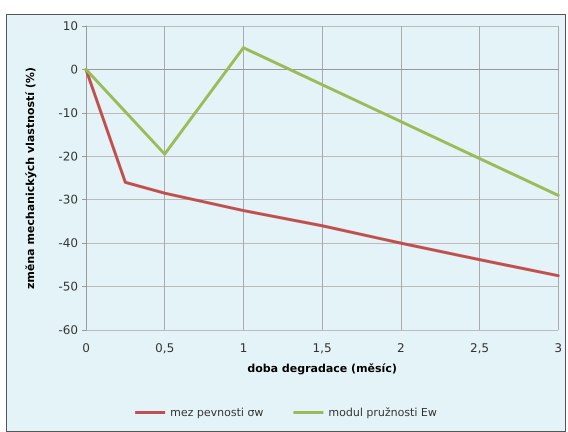 Image resolution: width=568 pixels, height=432 pixels. I want to click on y-tick-label: -60, so click(68, 330).